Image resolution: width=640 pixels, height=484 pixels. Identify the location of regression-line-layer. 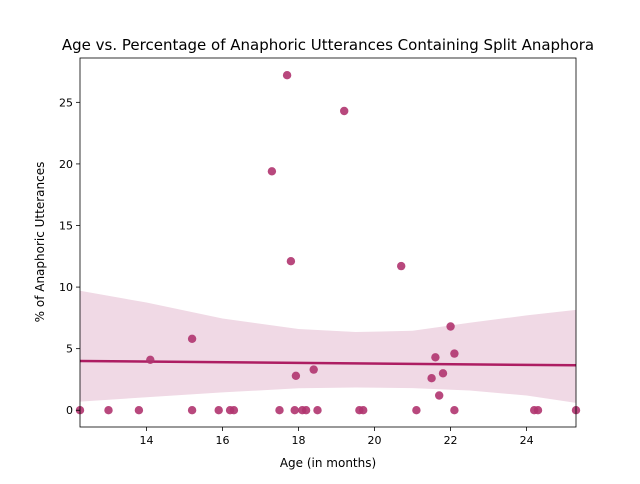
(328, 363).